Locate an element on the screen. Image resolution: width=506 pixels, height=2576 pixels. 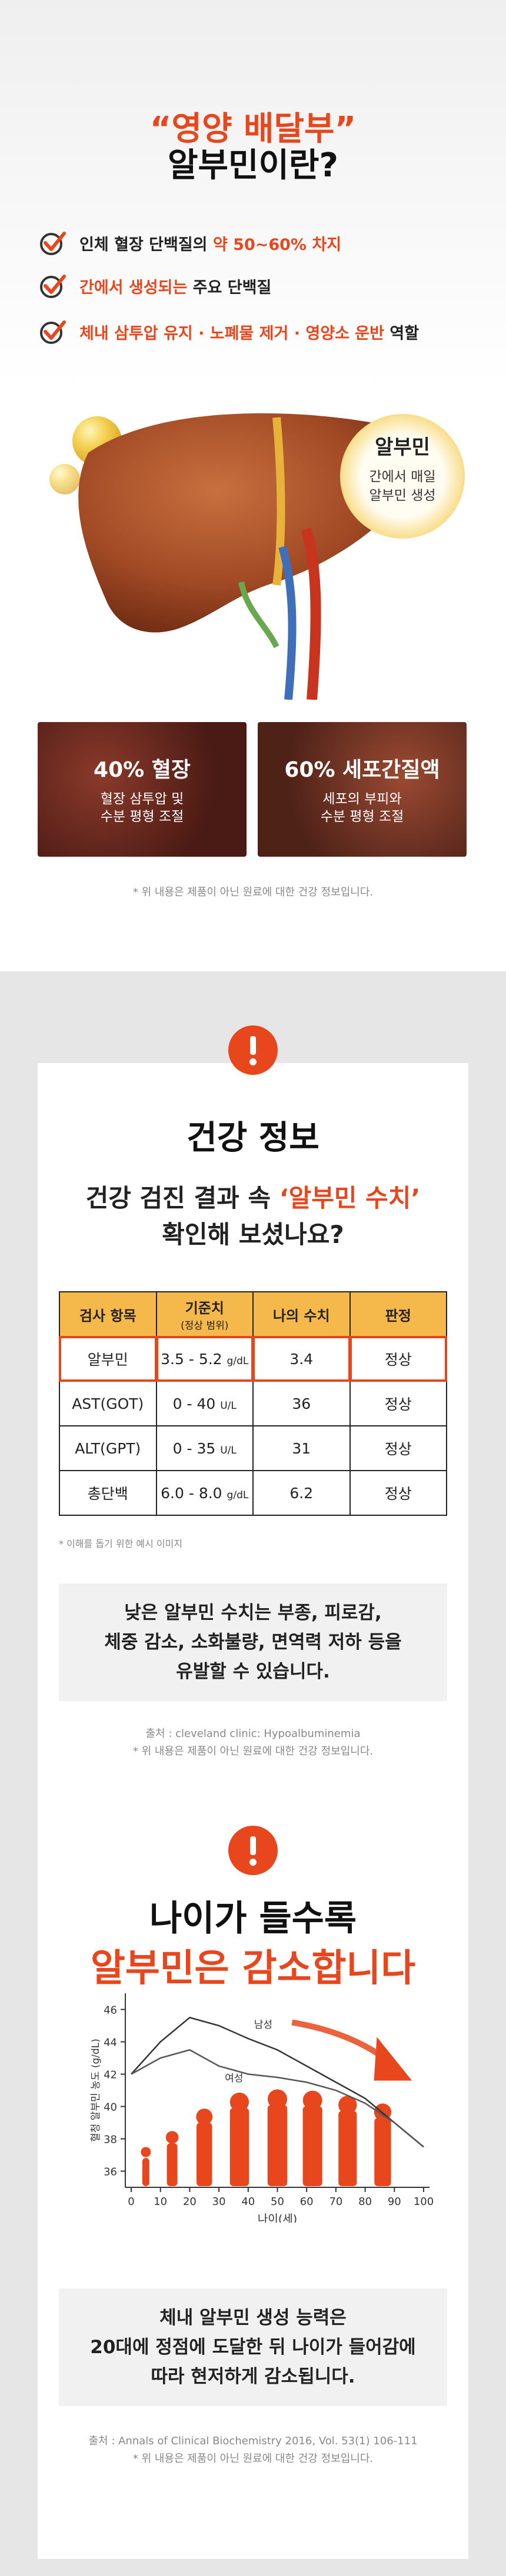
cell: 36 is located at coordinates (301, 1403).